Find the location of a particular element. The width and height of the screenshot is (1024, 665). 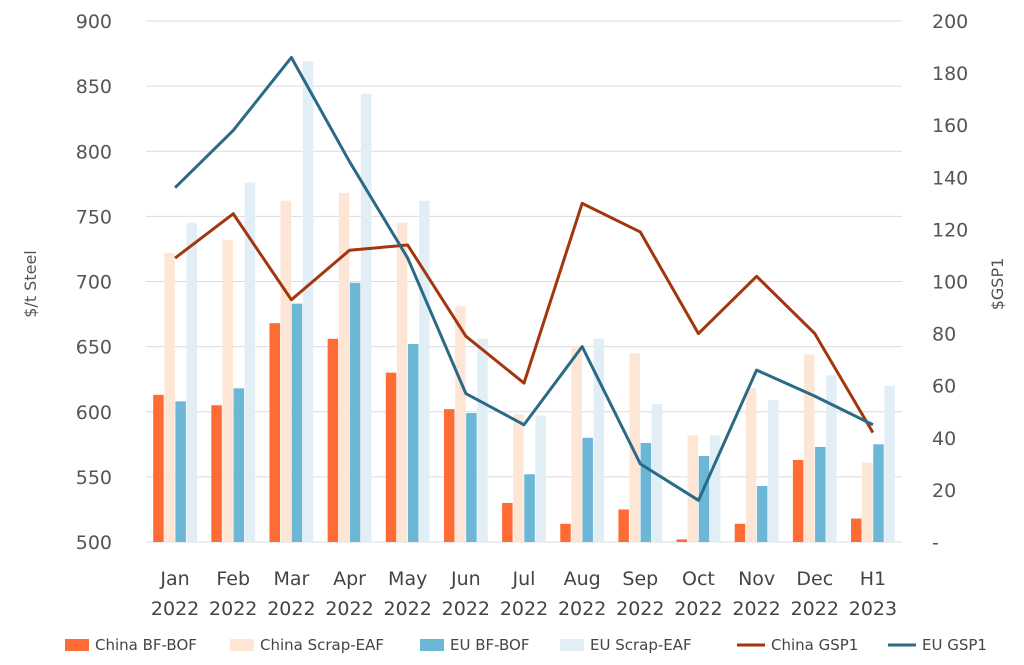

left-tick-label: 800 is located at coordinates (94, 152).